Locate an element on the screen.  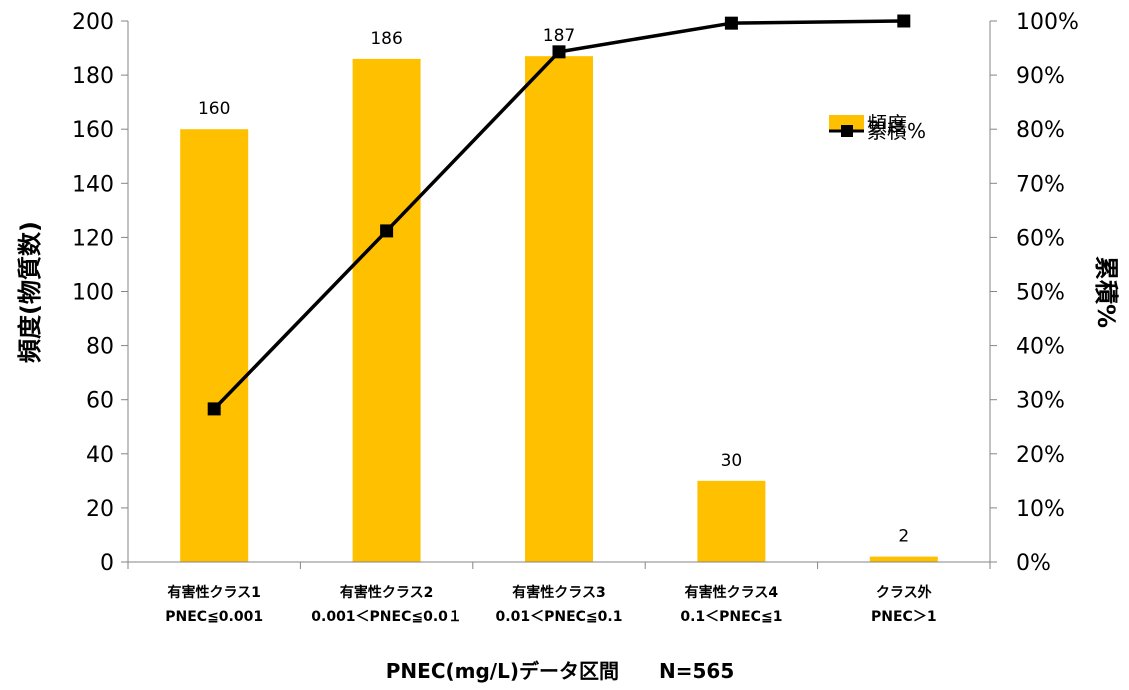
bar-value-label-2: 186 is located at coordinates (386, 39).